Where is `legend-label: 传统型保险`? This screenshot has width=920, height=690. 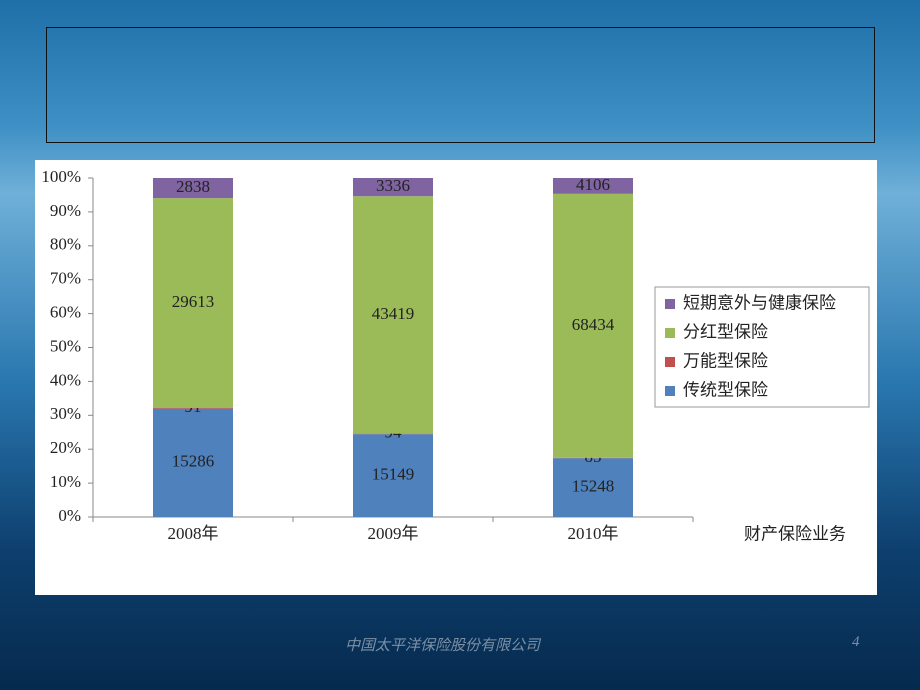
legend-label: 传统型保险 is located at coordinates (725, 389).